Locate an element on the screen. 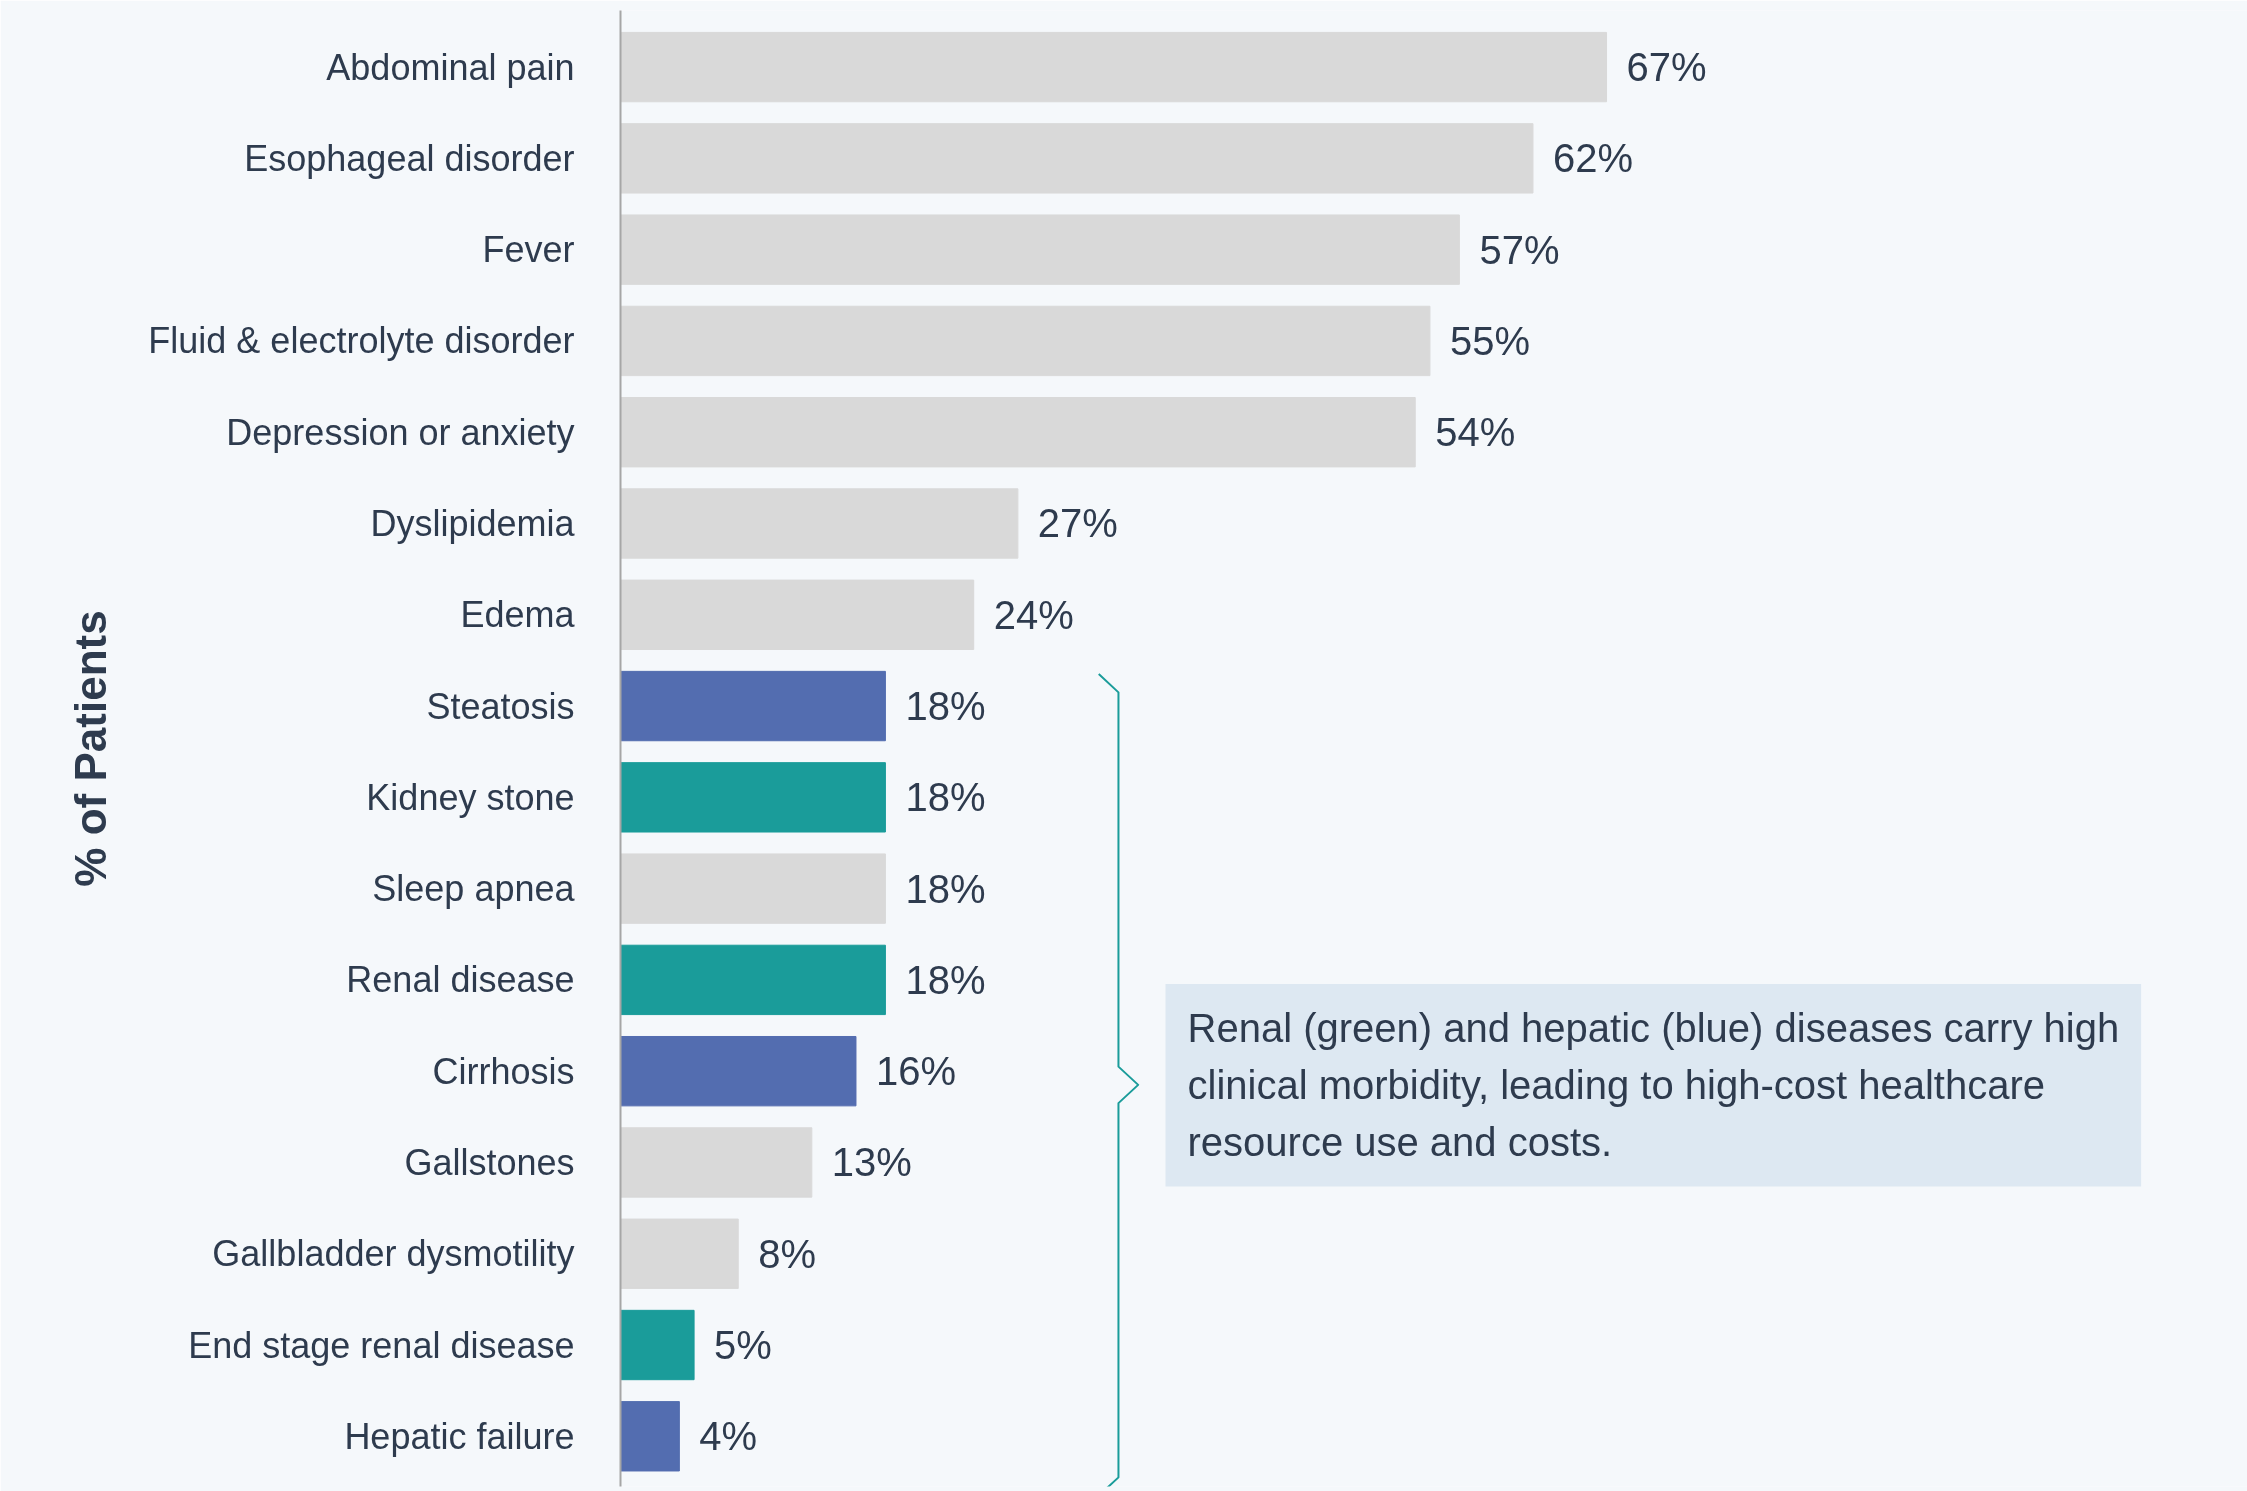 Image resolution: width=2247 pixels, height=1491 pixels. data-label: 67% is located at coordinates (1666, 67).